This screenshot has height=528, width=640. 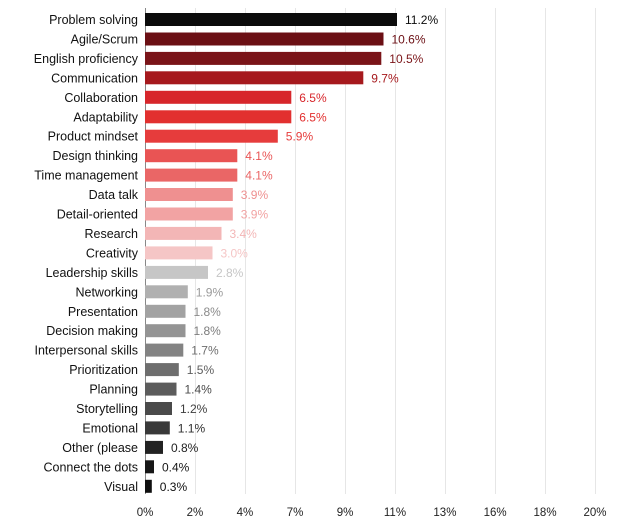 I want to click on category-label: Product mindset, so click(x=93, y=137).